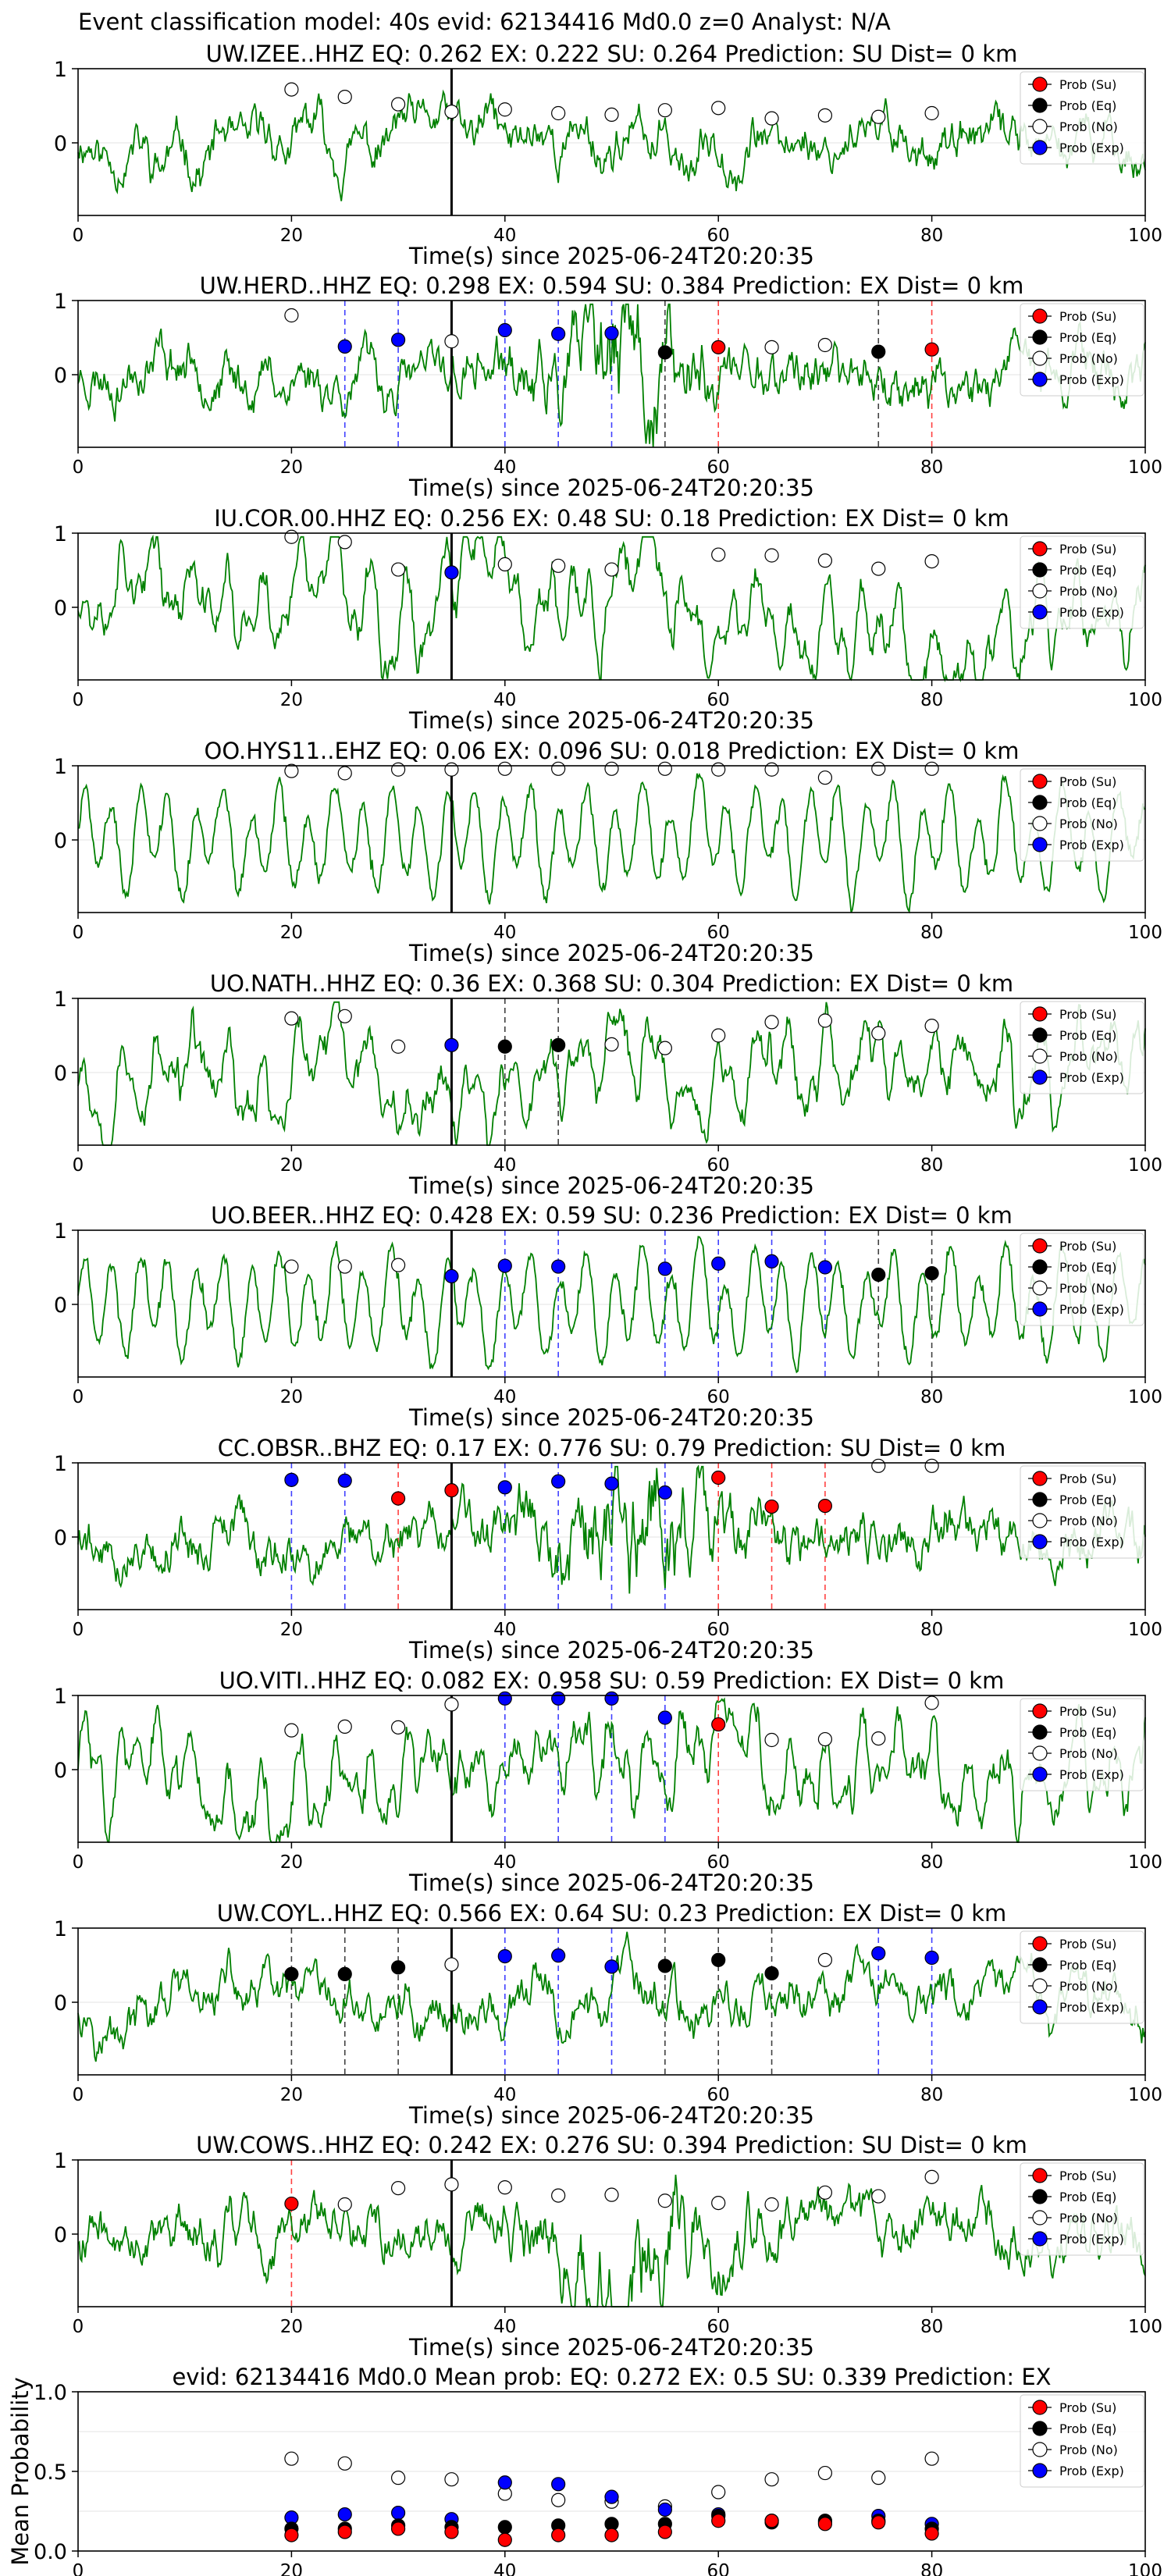 Image resolution: width=1171 pixels, height=2576 pixels. I want to click on y-axis-label: Mean Probability, so click(20, 2471).